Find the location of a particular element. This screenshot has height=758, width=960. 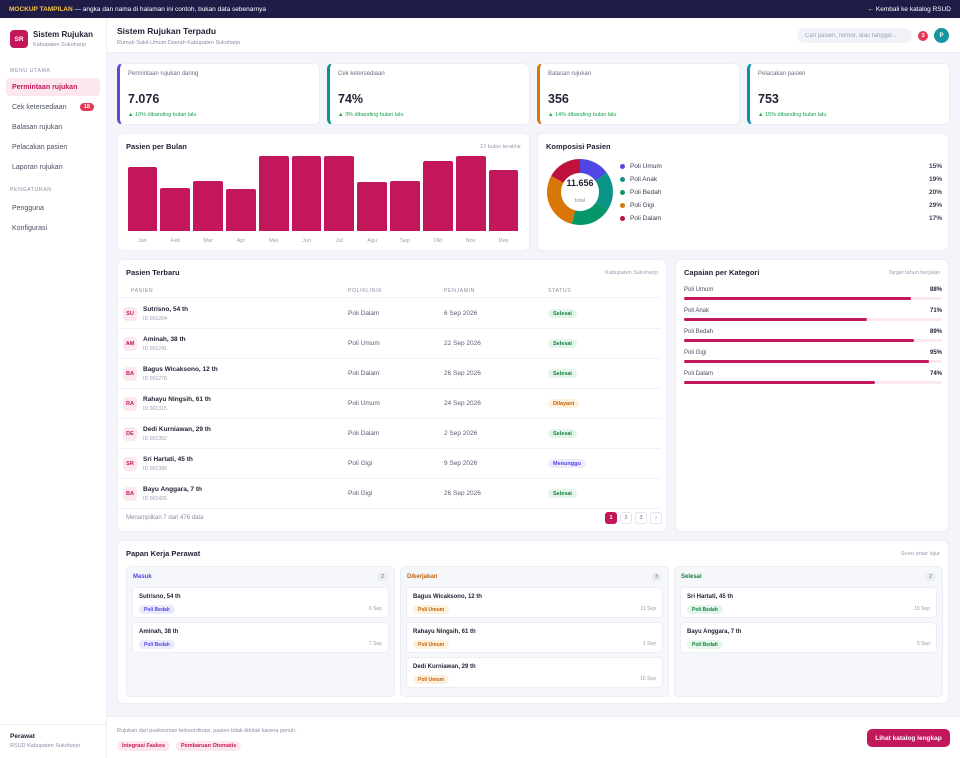

status-cell: Menunggu is located at coordinates (604, 463).